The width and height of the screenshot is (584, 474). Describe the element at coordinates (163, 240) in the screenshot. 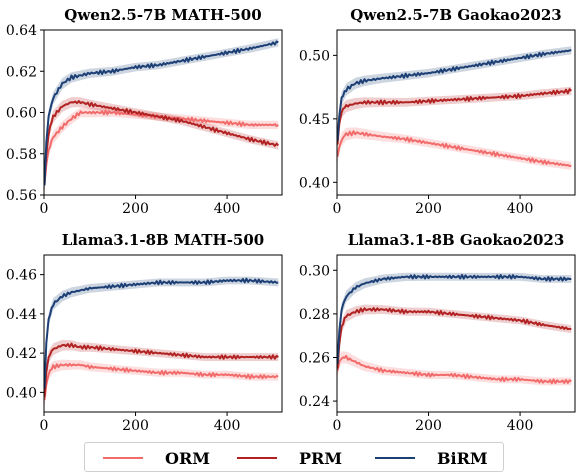

I see `panel-title: Llama3.1-8B MATH-500` at that location.